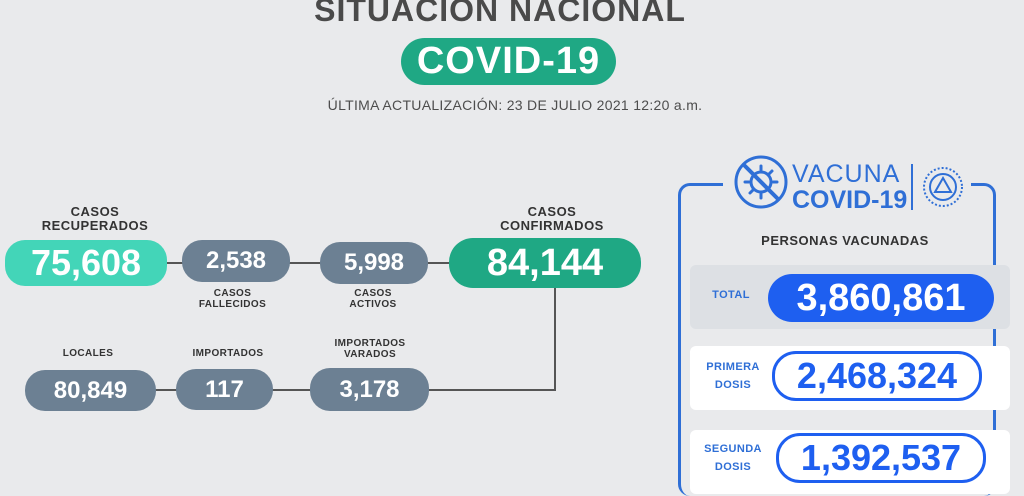 Image resolution: width=1024 pixels, height=496 pixels. Describe the element at coordinates (90, 390) in the screenshot. I see `locales-value: 80,849` at that location.